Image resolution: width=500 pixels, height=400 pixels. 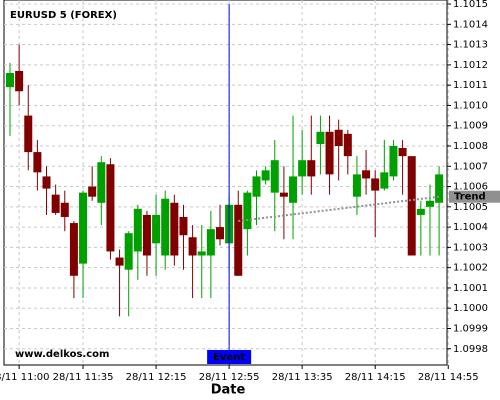 I want to click on y-tick-label: 1.1010, so click(x=470, y=105).